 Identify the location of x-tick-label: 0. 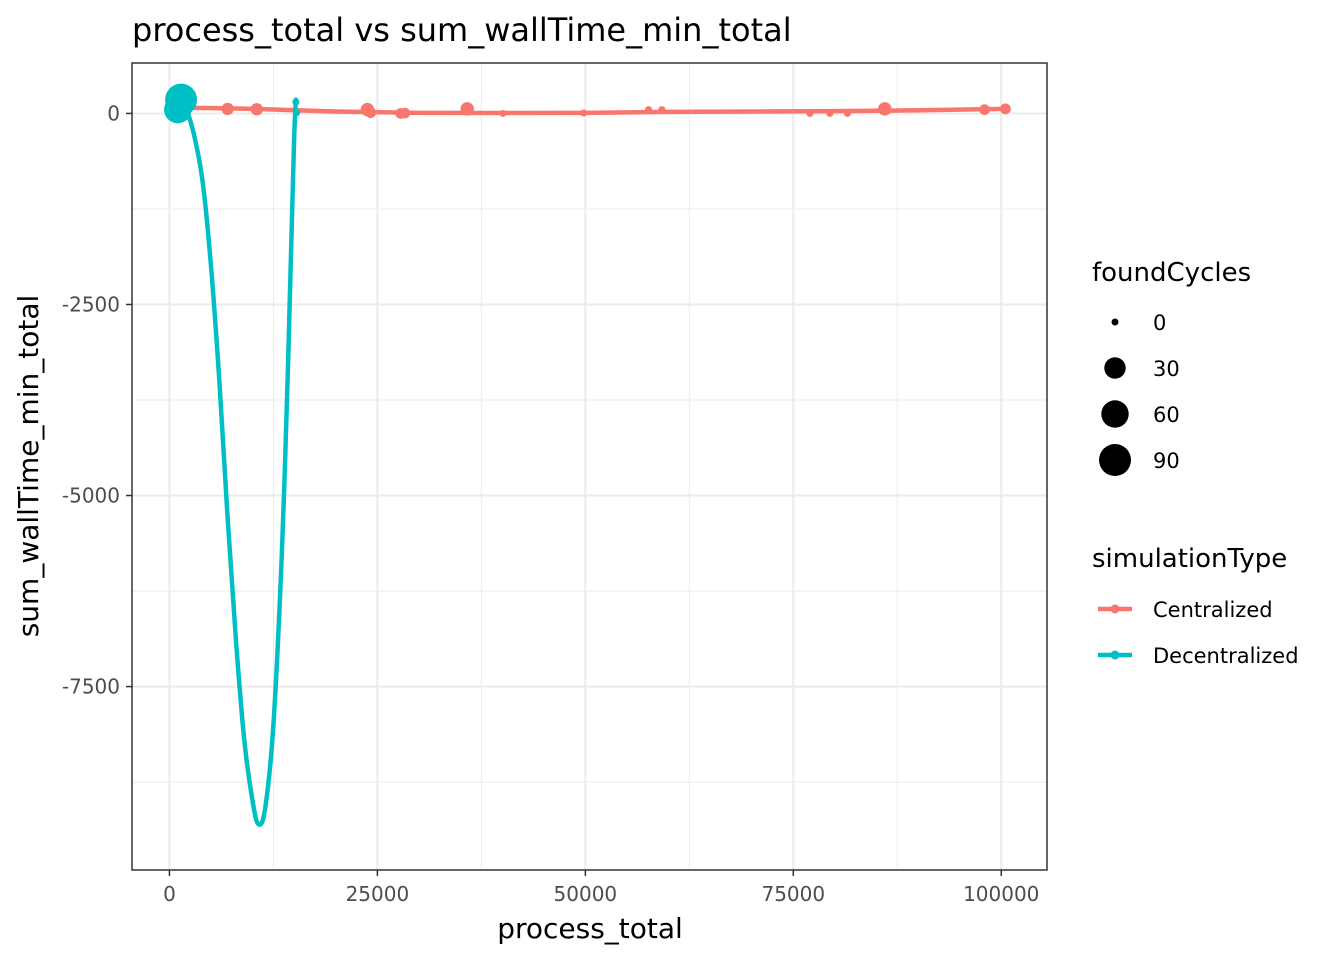
(169, 894).